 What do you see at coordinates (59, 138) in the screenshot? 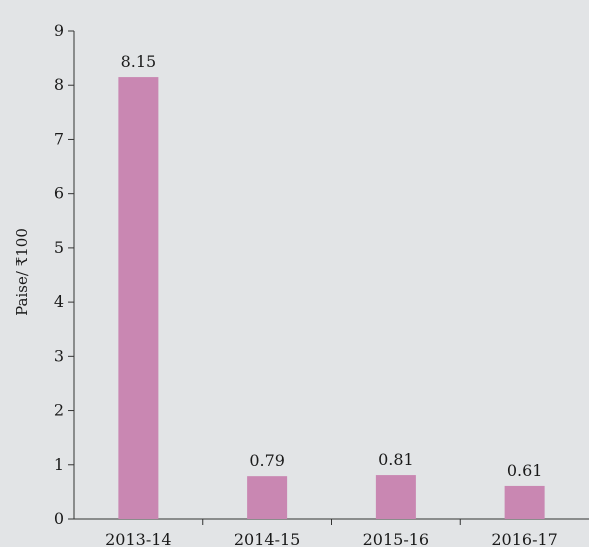
I see `y-tick-label: 7` at bounding box center [59, 138].